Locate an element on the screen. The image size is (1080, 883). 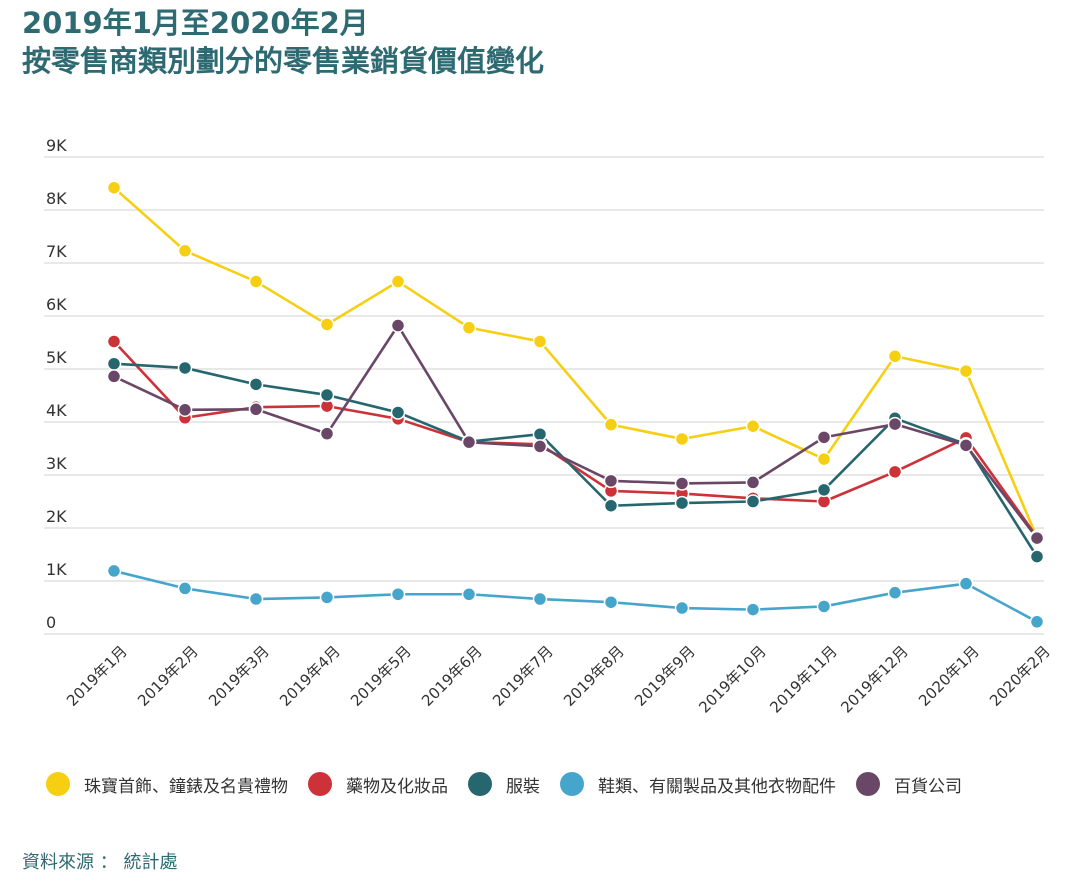
y-tick-label: 1K is located at coordinates (56, 569).